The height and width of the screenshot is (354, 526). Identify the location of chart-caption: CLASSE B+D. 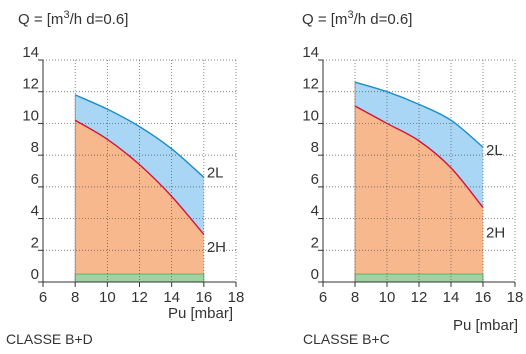
(49, 339).